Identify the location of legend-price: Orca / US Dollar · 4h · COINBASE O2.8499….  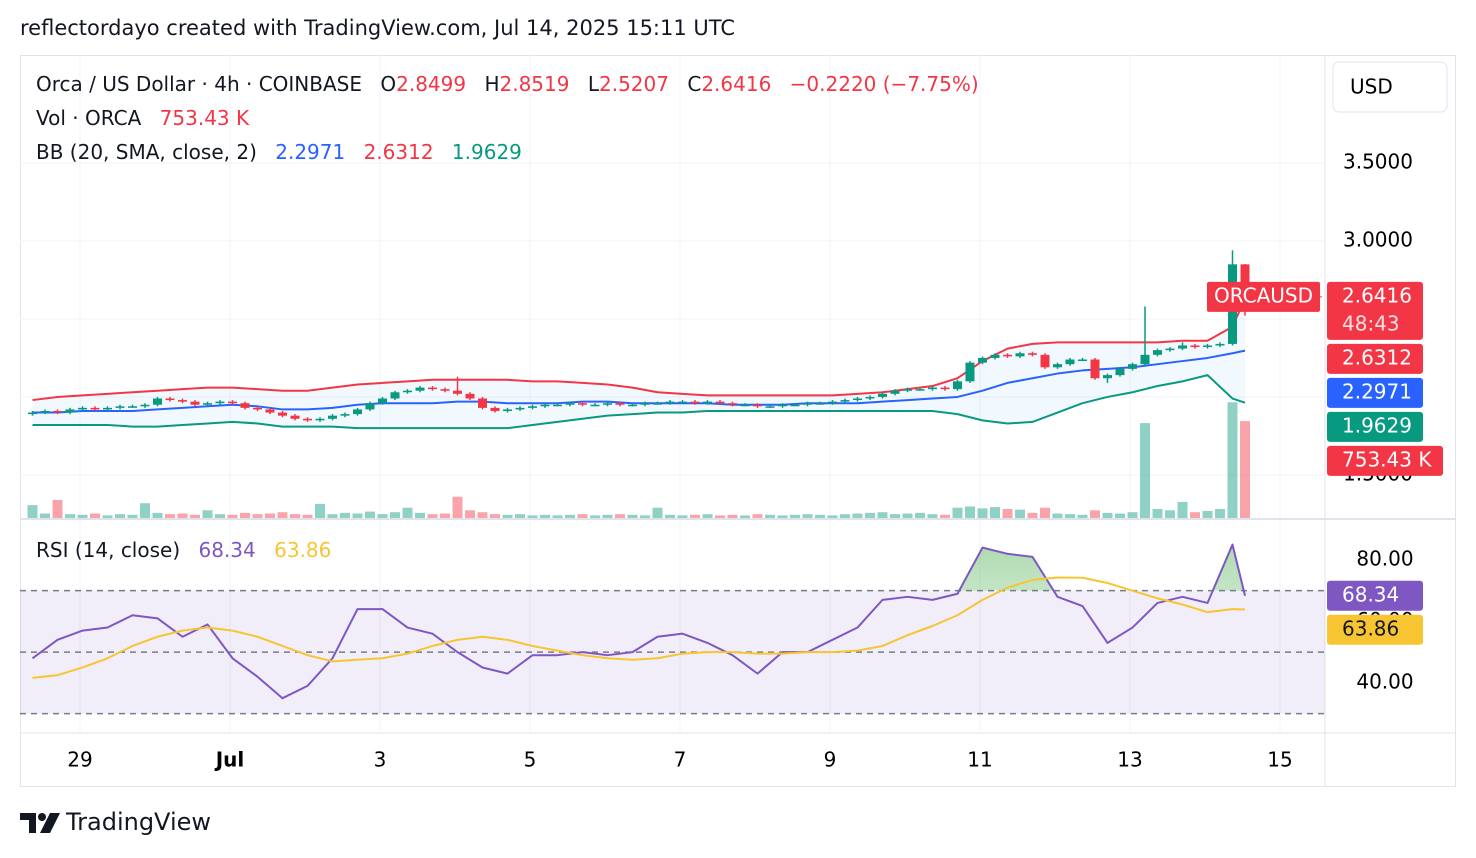
(507, 84).